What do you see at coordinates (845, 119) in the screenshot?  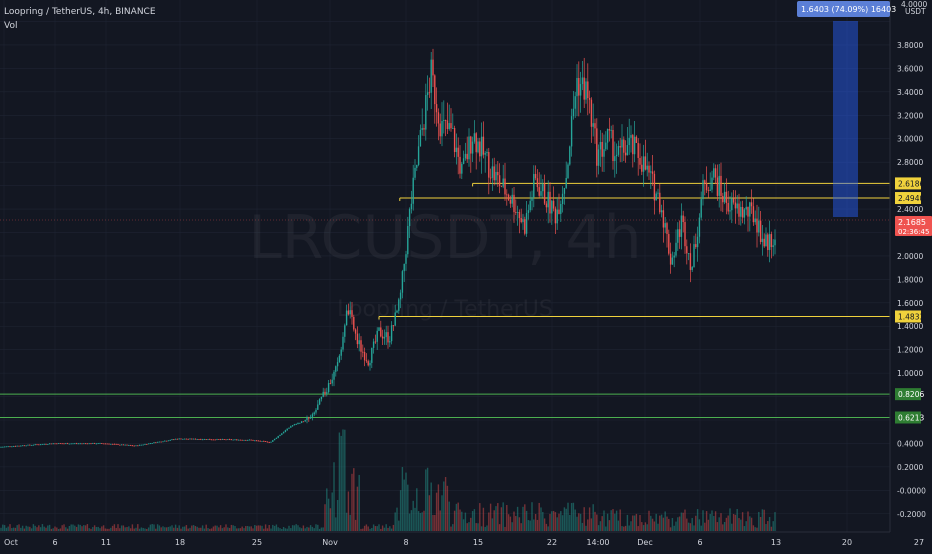 I see `measure-box` at bounding box center [845, 119].